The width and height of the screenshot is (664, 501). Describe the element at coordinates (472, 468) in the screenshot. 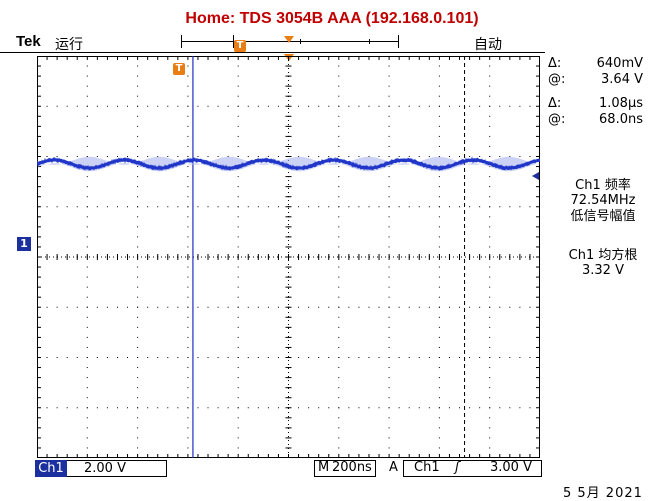

I see `trigger-box` at that location.